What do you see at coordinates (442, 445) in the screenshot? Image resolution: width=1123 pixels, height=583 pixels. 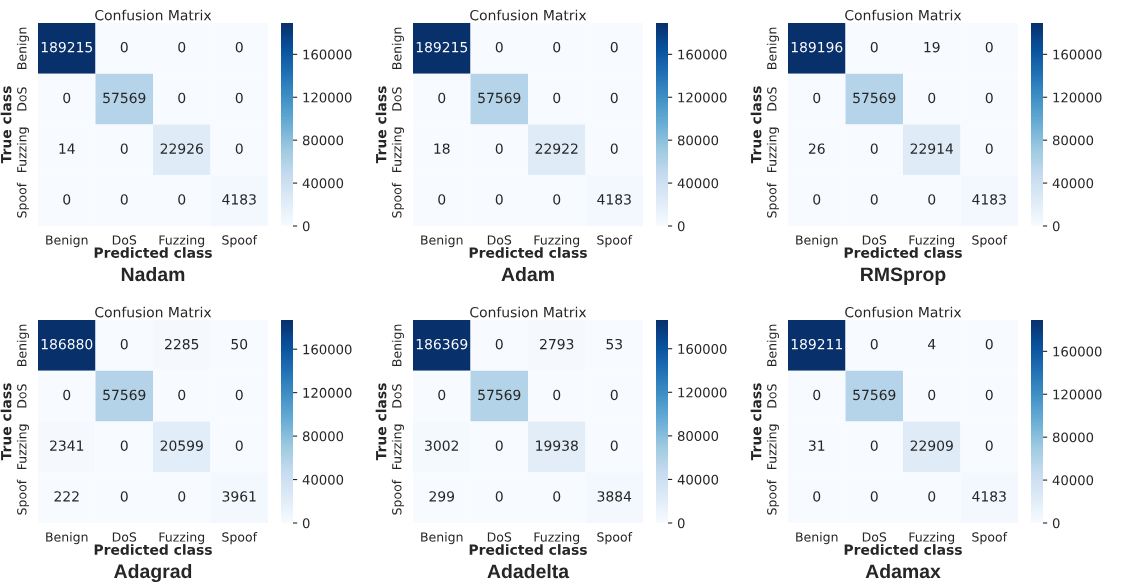 I see `data-label: 3002` at bounding box center [442, 445].